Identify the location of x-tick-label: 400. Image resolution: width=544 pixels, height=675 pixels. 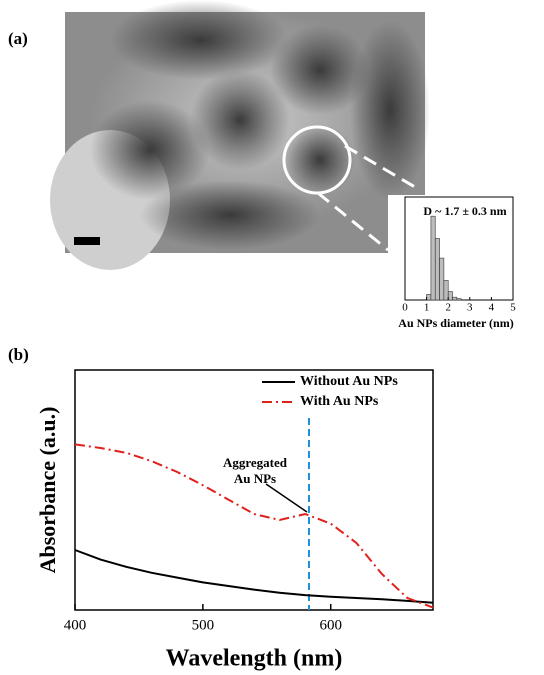
(75, 625).